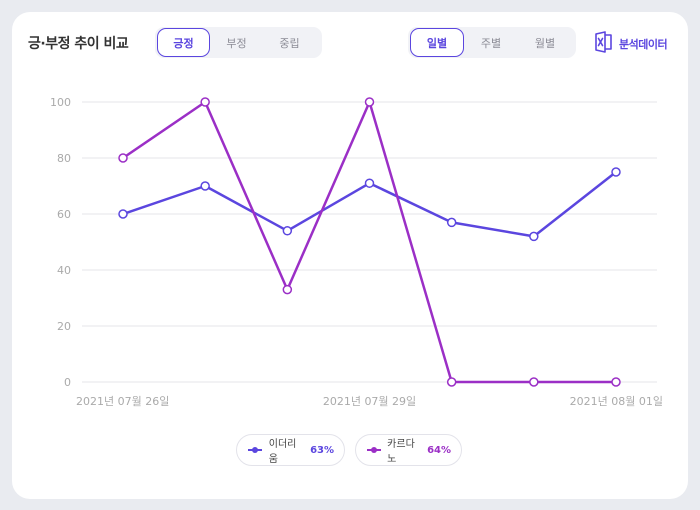 Image resolution: width=700 pixels, height=510 pixels. What do you see at coordinates (122, 401) in the screenshot?
I see `x-tick-label: 2021년 07월 26일` at bounding box center [122, 401].